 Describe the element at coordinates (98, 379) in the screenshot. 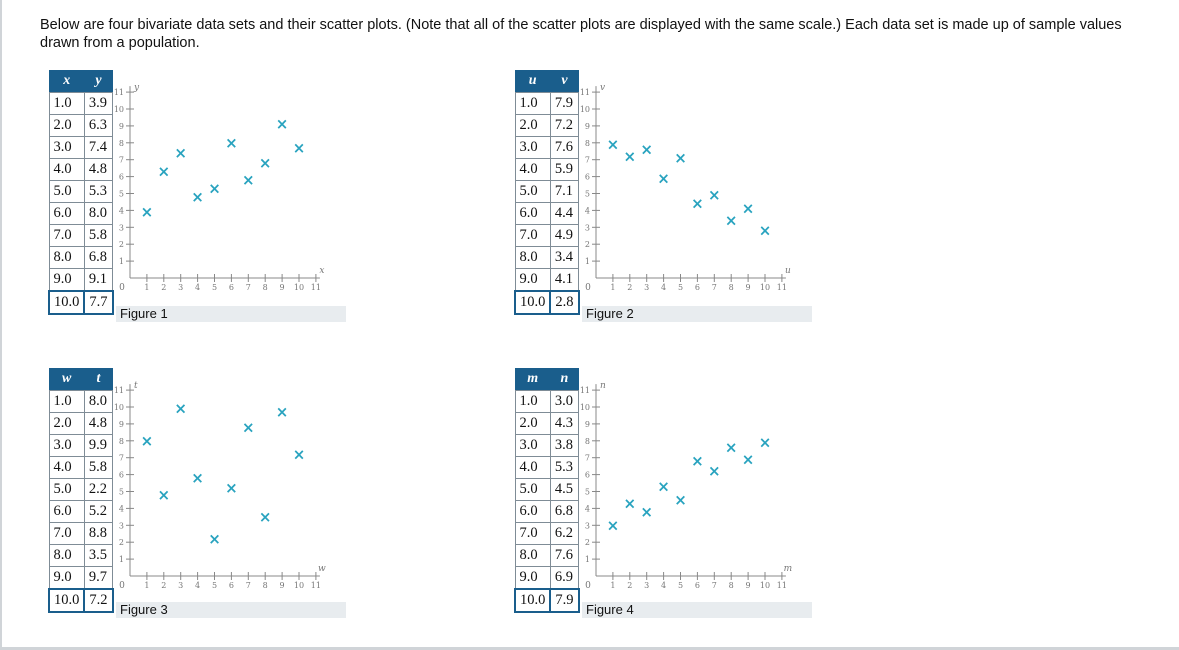

I see `column-header-y: t` at that location.